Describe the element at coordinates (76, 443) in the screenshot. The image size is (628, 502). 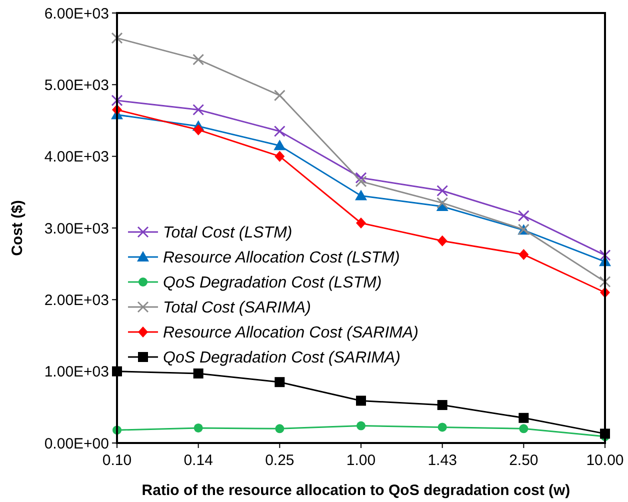
I see `y-tick-label: 0.00E+00` at that location.